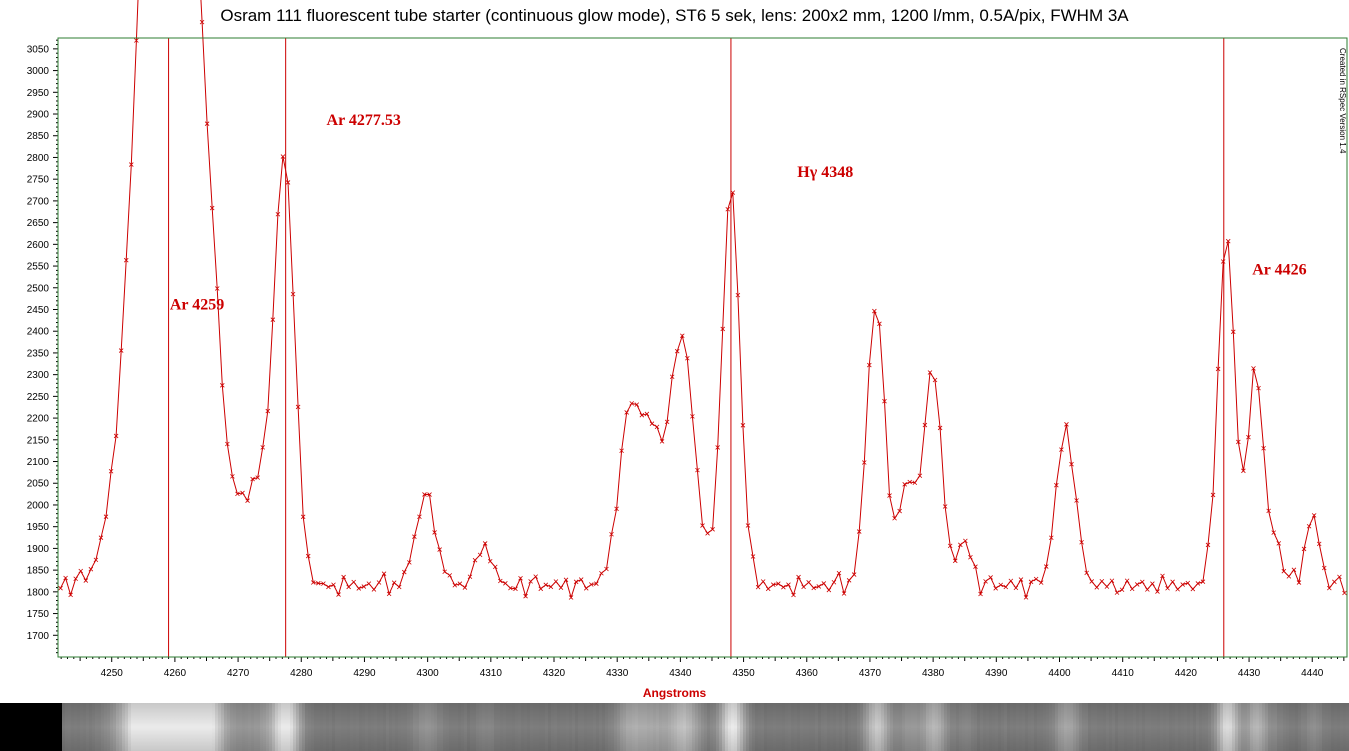 The width and height of the screenshot is (1349, 751). Describe the element at coordinates (617, 673) in the screenshot. I see `x-tick-label-4330: 4330` at that location.